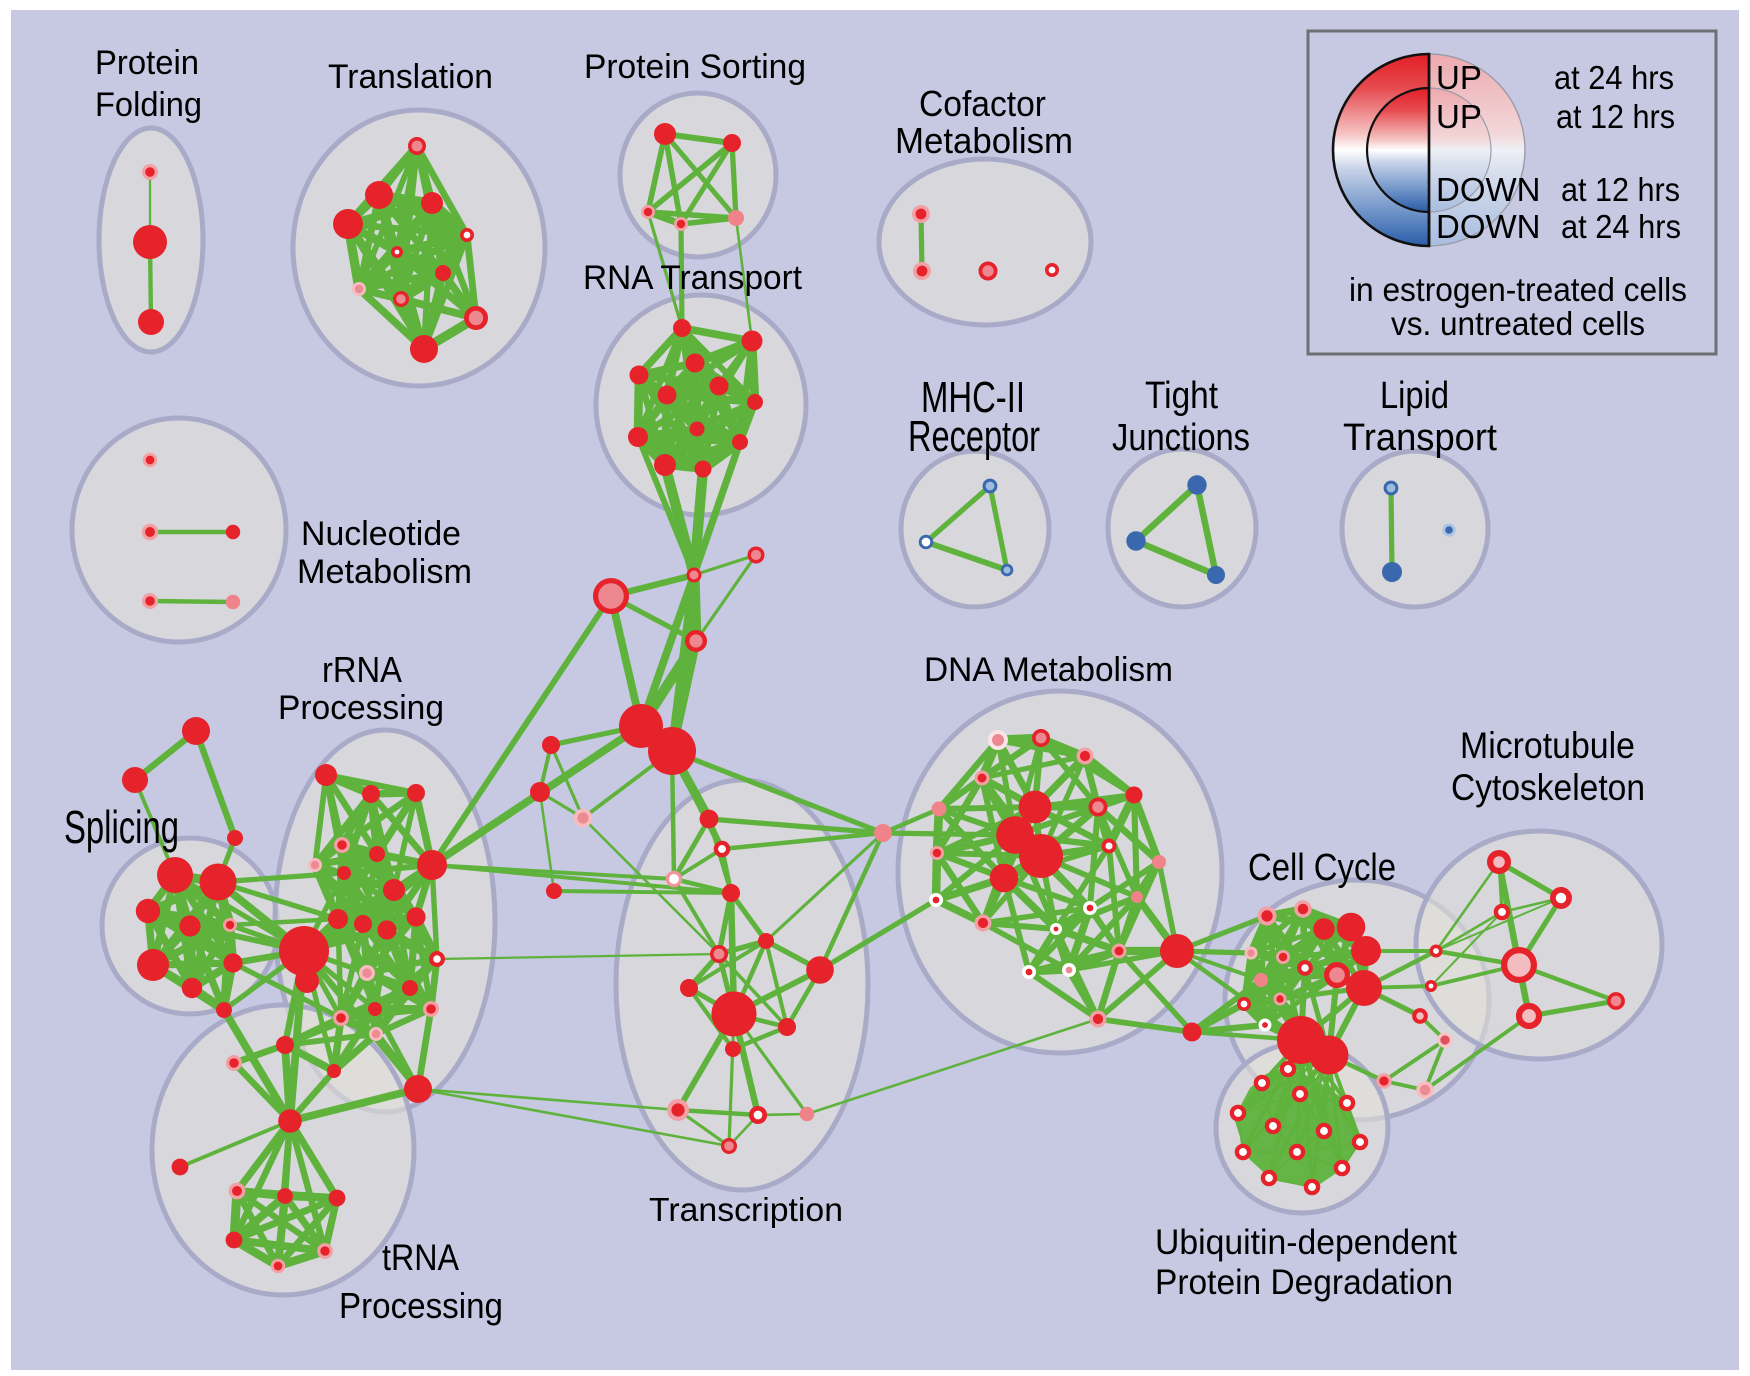 The width and height of the screenshot is (1750, 1376). I want to click on svg-text: in estrogen-treated cells, so click(1518, 289).